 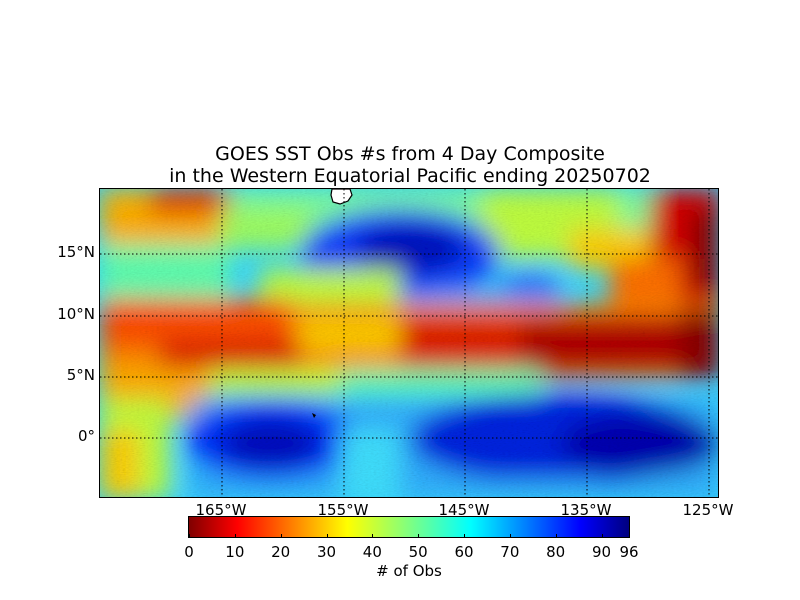 What do you see at coordinates (629, 552) in the screenshot?
I see `colorbar-tick-label: 96` at bounding box center [629, 552].